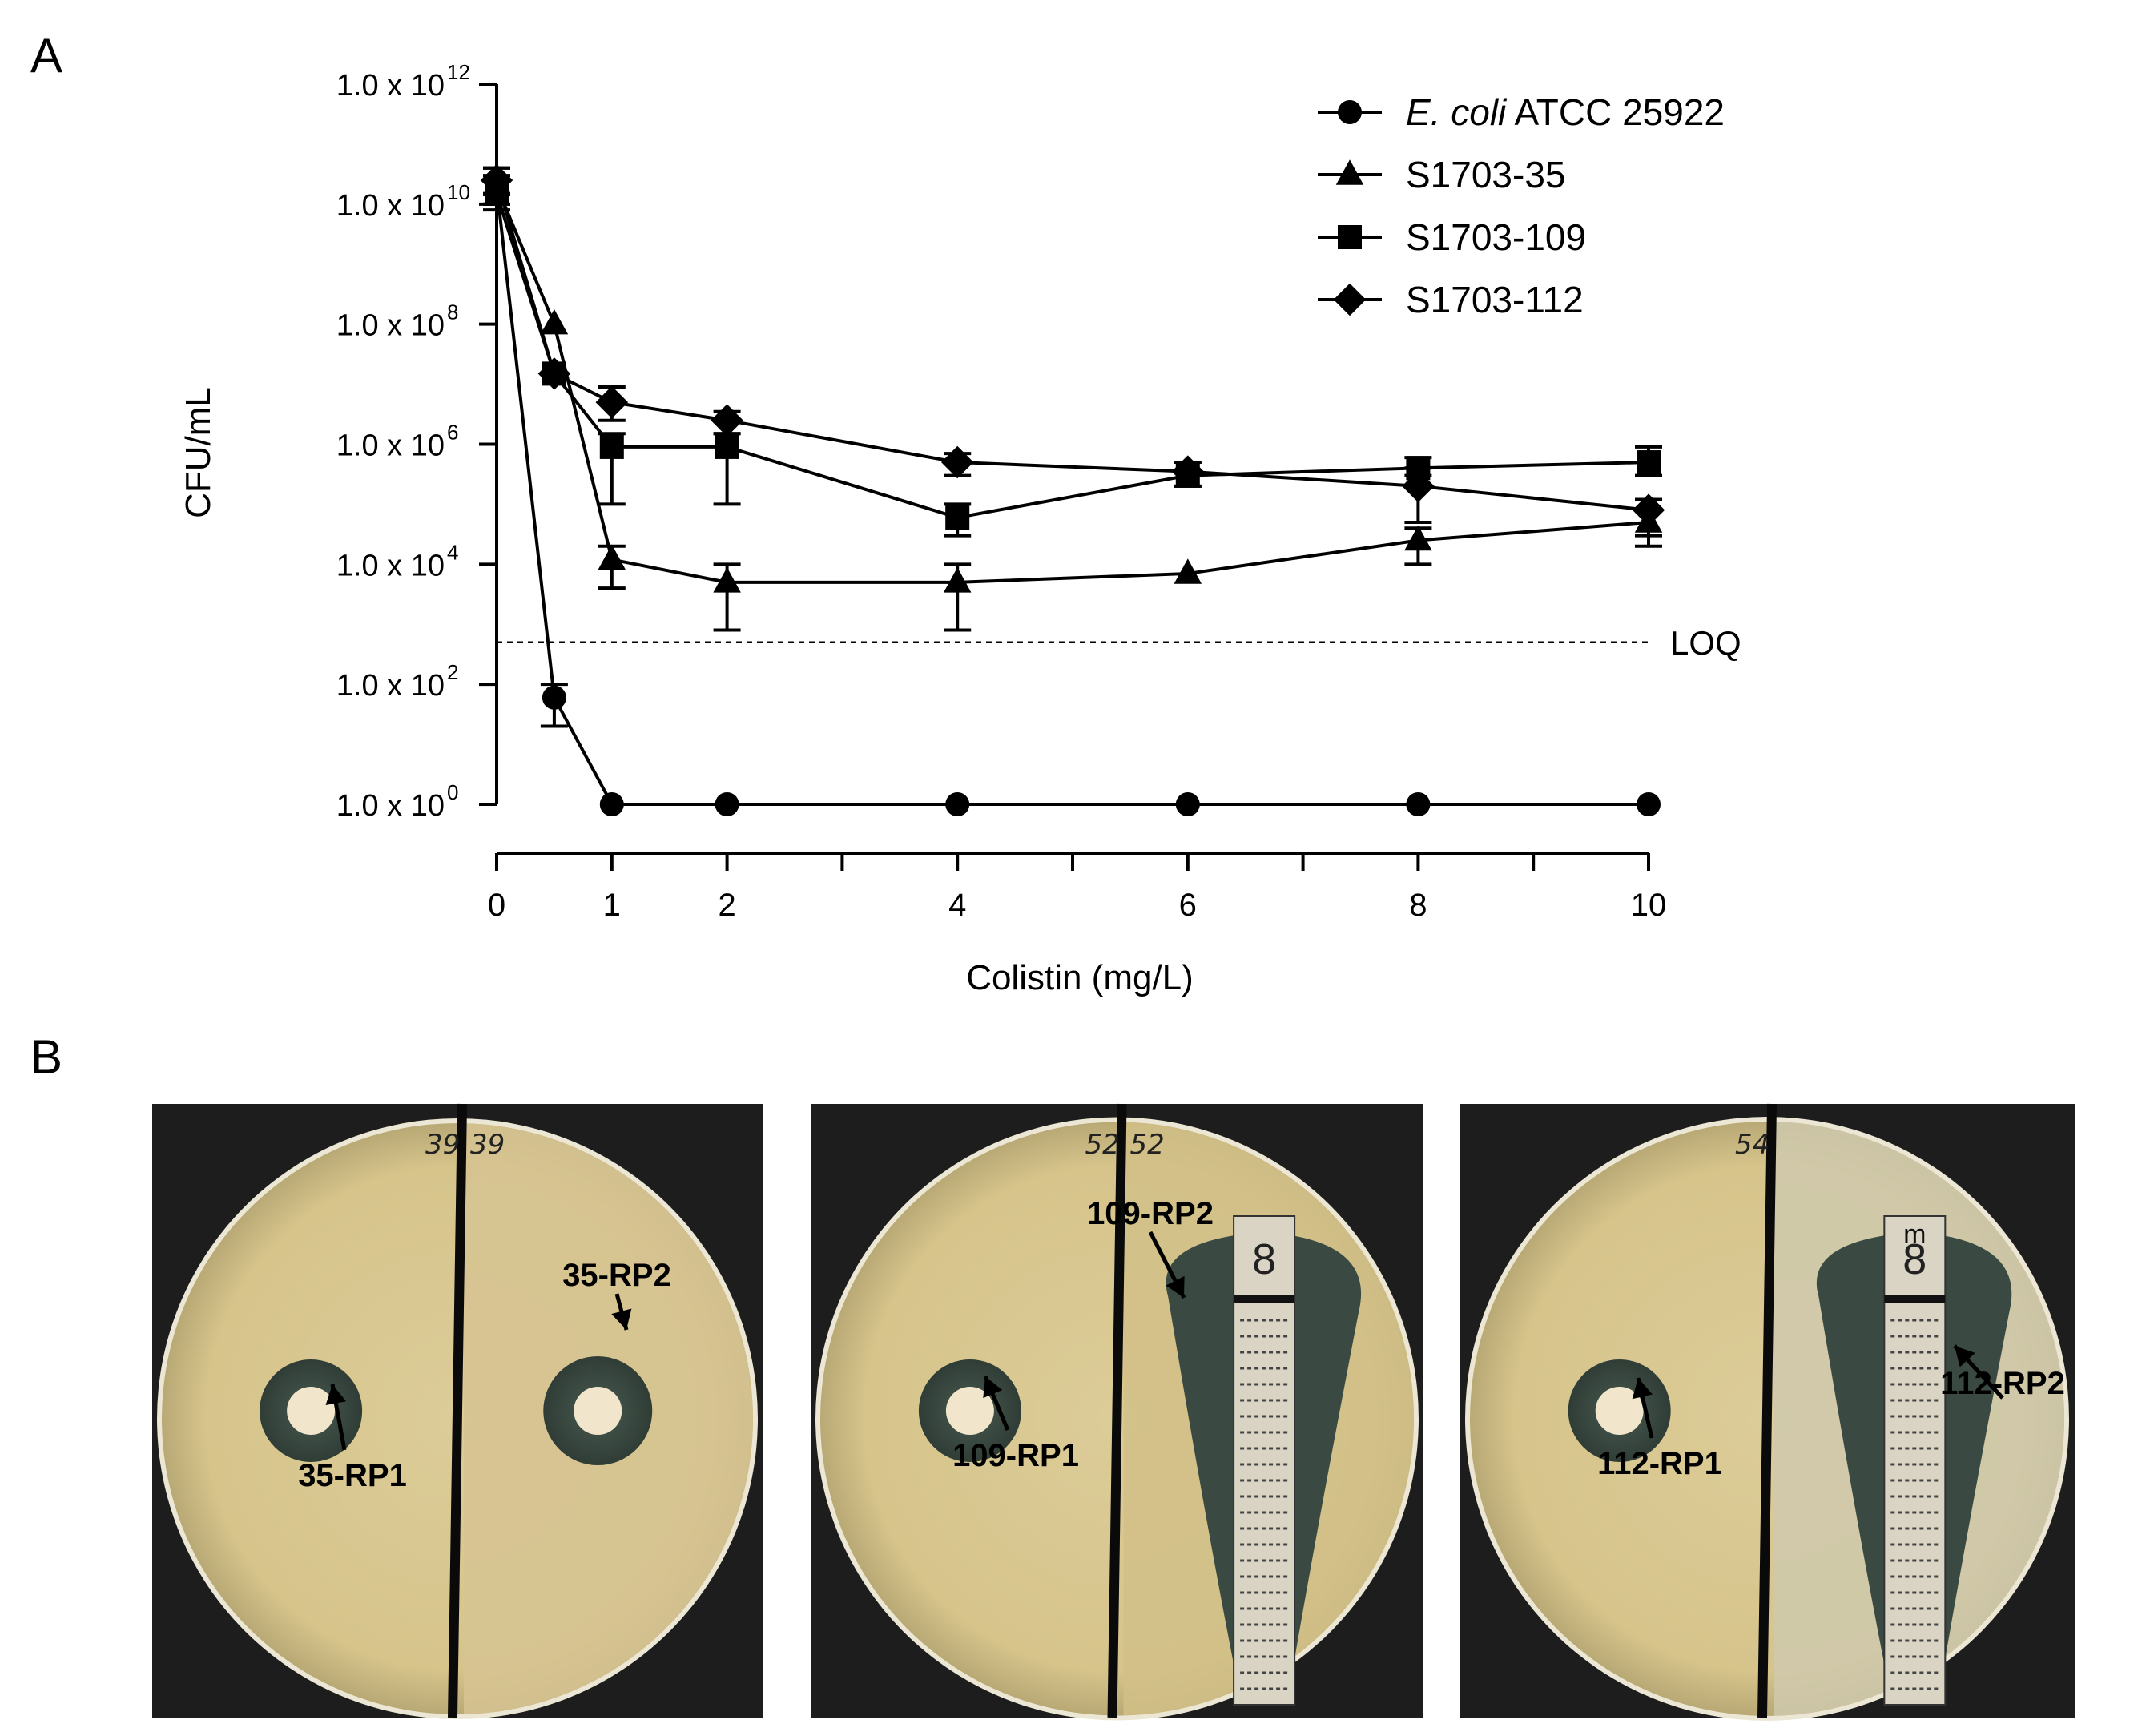  I want to click on y-tick-exponent: 6, so click(452, 433).